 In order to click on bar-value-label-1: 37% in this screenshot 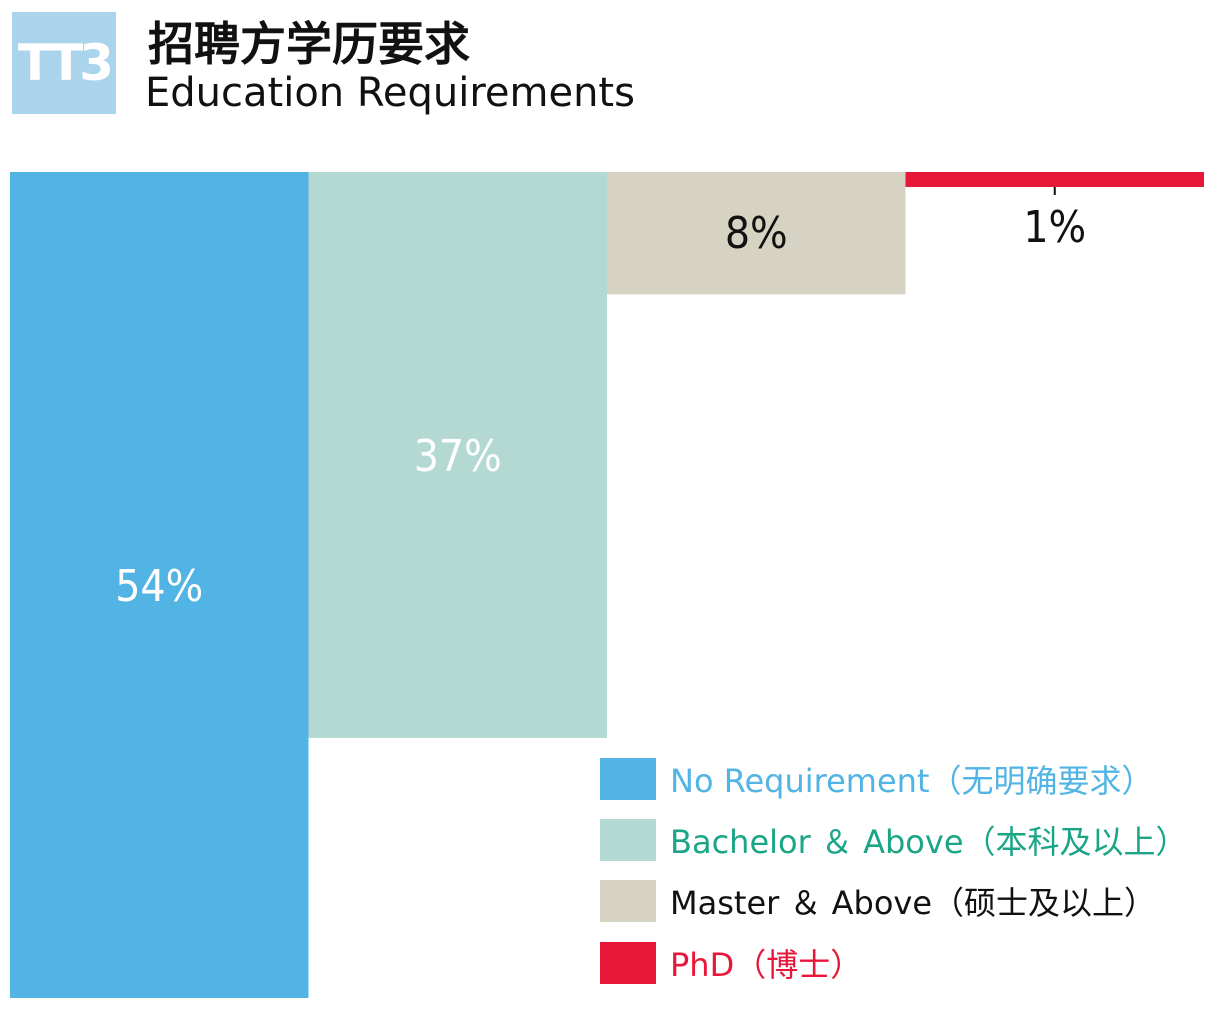, I will do `click(458, 456)`.